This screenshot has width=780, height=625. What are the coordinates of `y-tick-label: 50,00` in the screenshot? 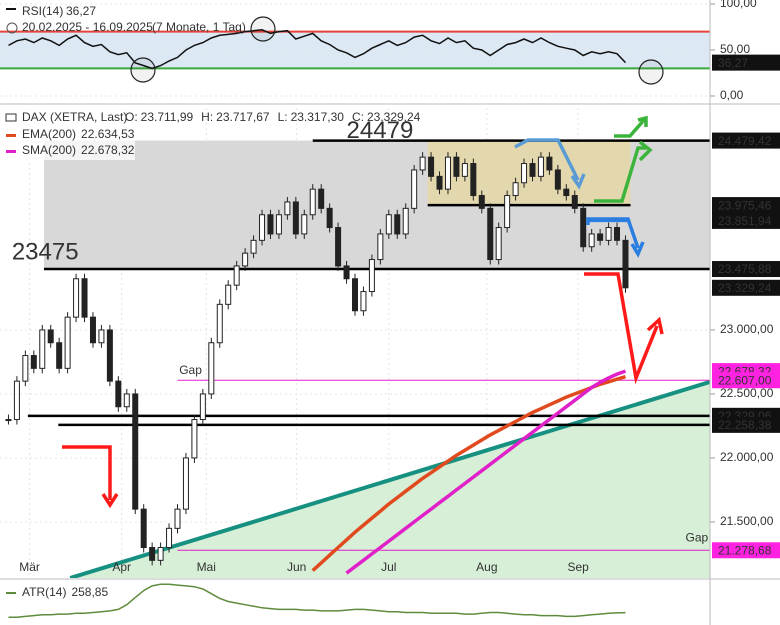 It's located at (735, 49).